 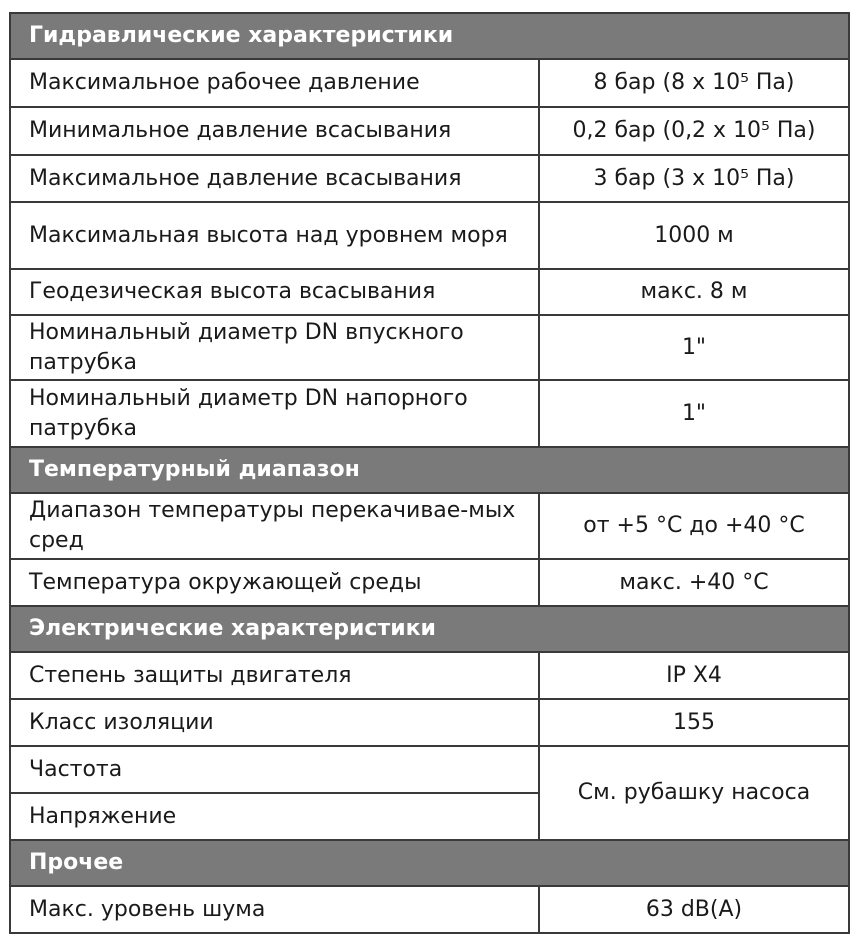 What do you see at coordinates (274, 131) in the screenshot?
I see `row-label: Минимальное давление всасывания` at bounding box center [274, 131].